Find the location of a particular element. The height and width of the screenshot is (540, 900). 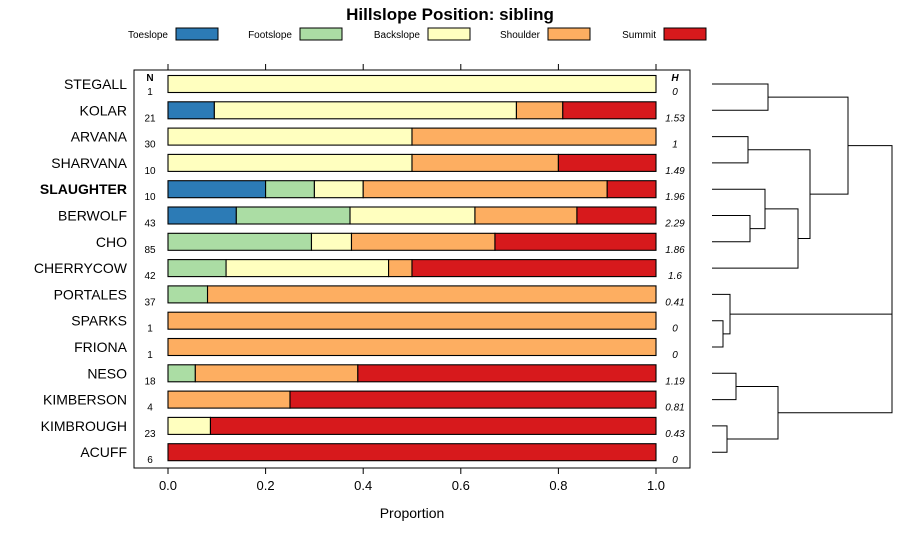

legend-swatch-shoulder is located at coordinates (569, 34).